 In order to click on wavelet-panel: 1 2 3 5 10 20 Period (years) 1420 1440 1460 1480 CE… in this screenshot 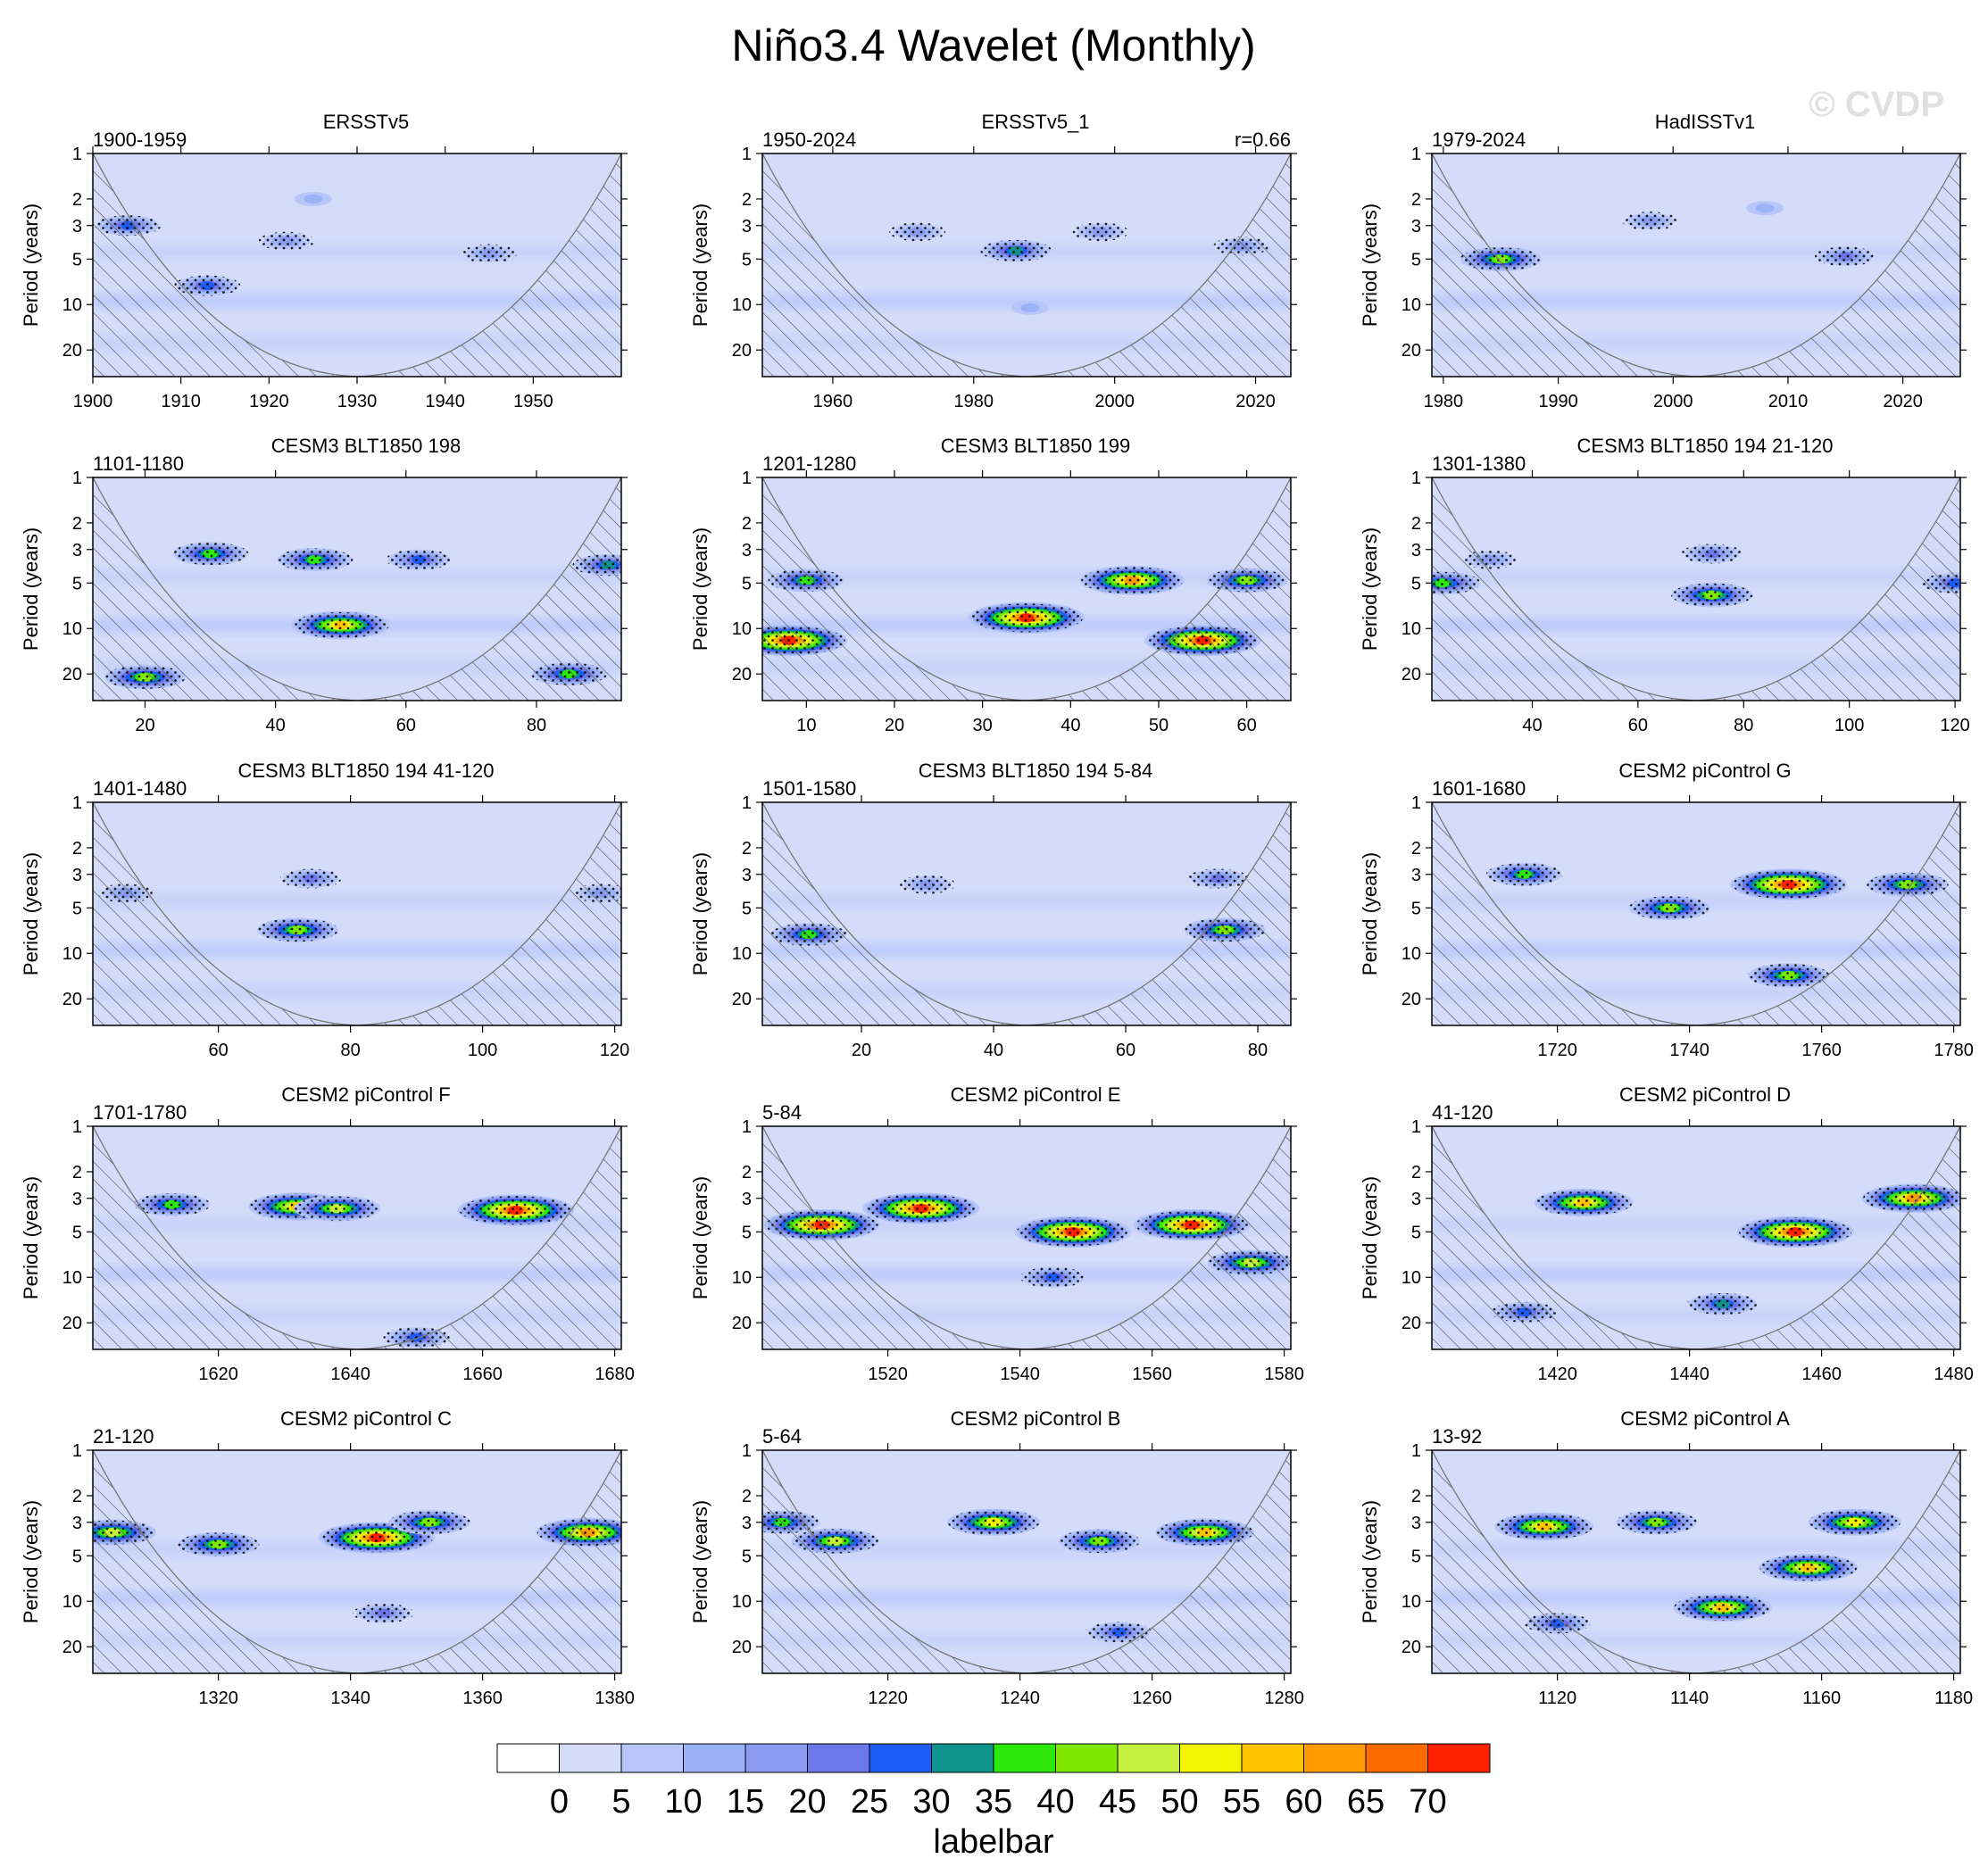, I will do `click(1666, 1233)`.